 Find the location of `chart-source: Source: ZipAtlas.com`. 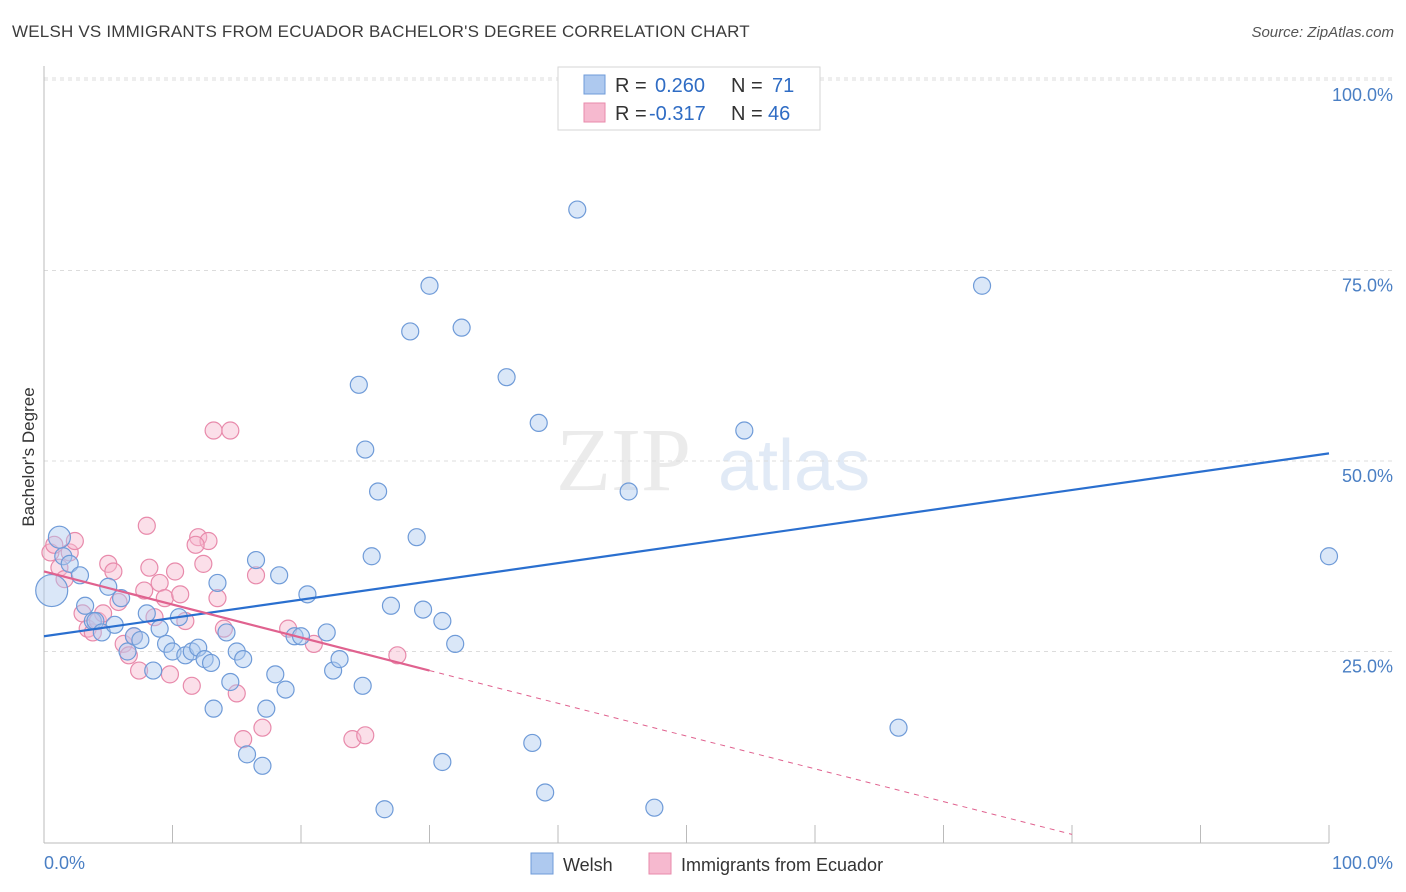

chart-source: Source: ZipAtlas.com is located at coordinates (1322, 32).